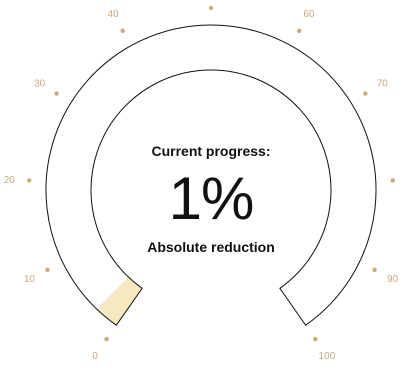 The width and height of the screenshot is (407, 371). Describe the element at coordinates (30, 279) in the screenshot. I see `scale-label-10: 10` at that location.